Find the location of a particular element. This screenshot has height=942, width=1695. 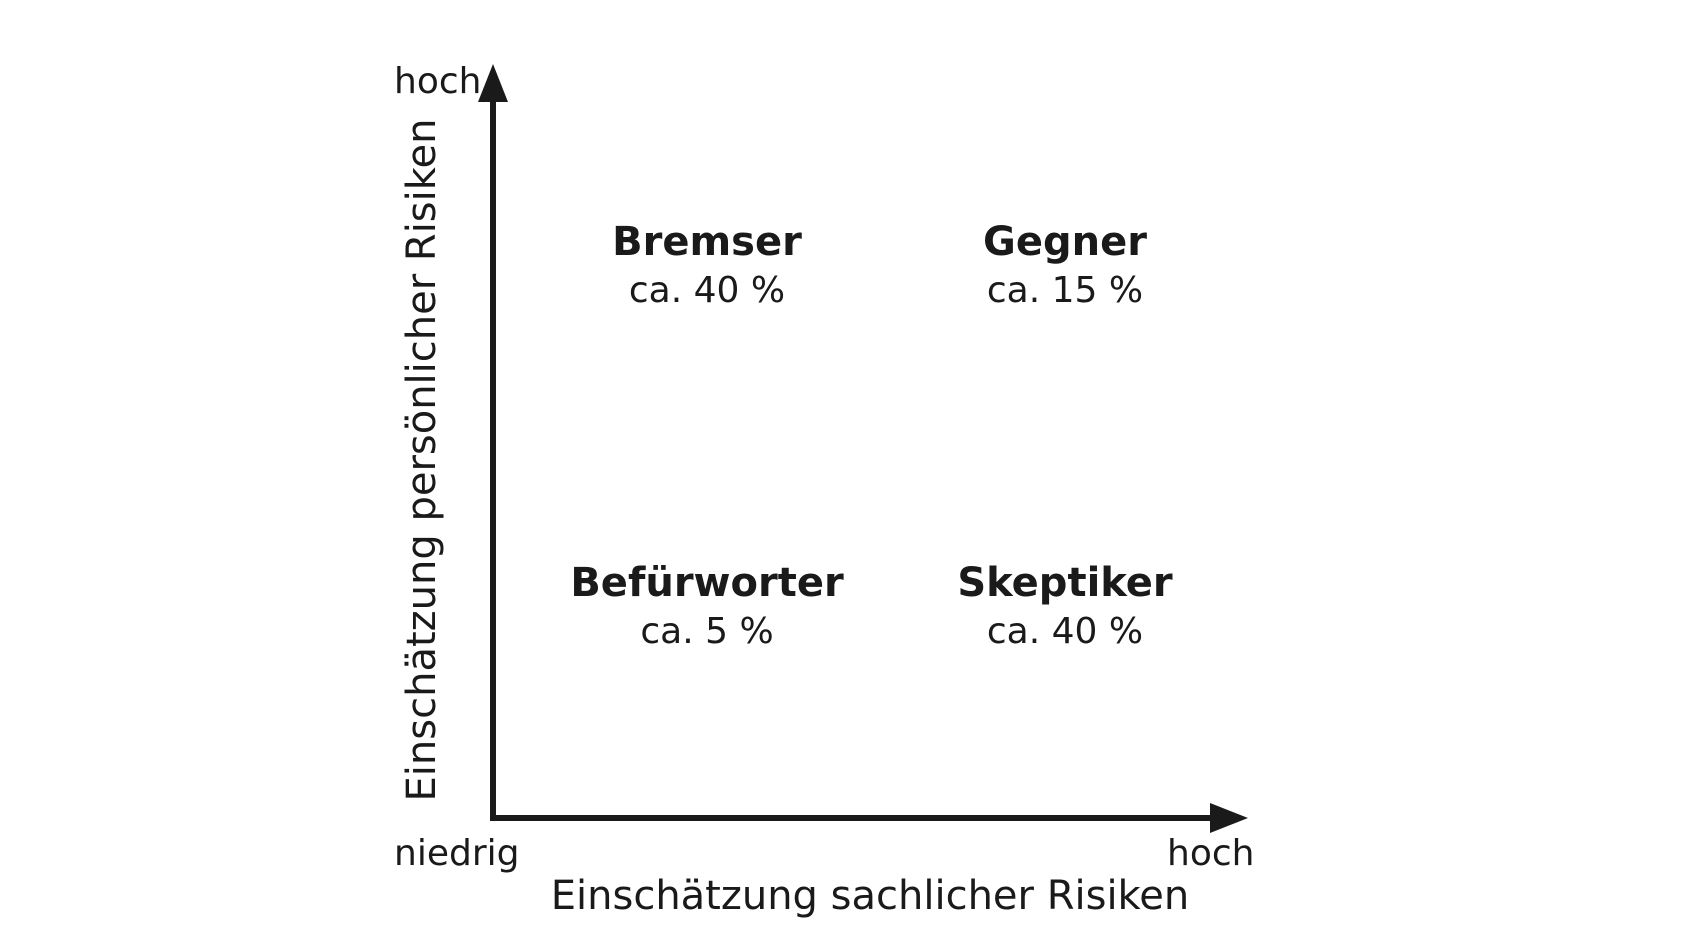

quadrant-top-right: Gegner ca. 15 % is located at coordinates (1065, 265).